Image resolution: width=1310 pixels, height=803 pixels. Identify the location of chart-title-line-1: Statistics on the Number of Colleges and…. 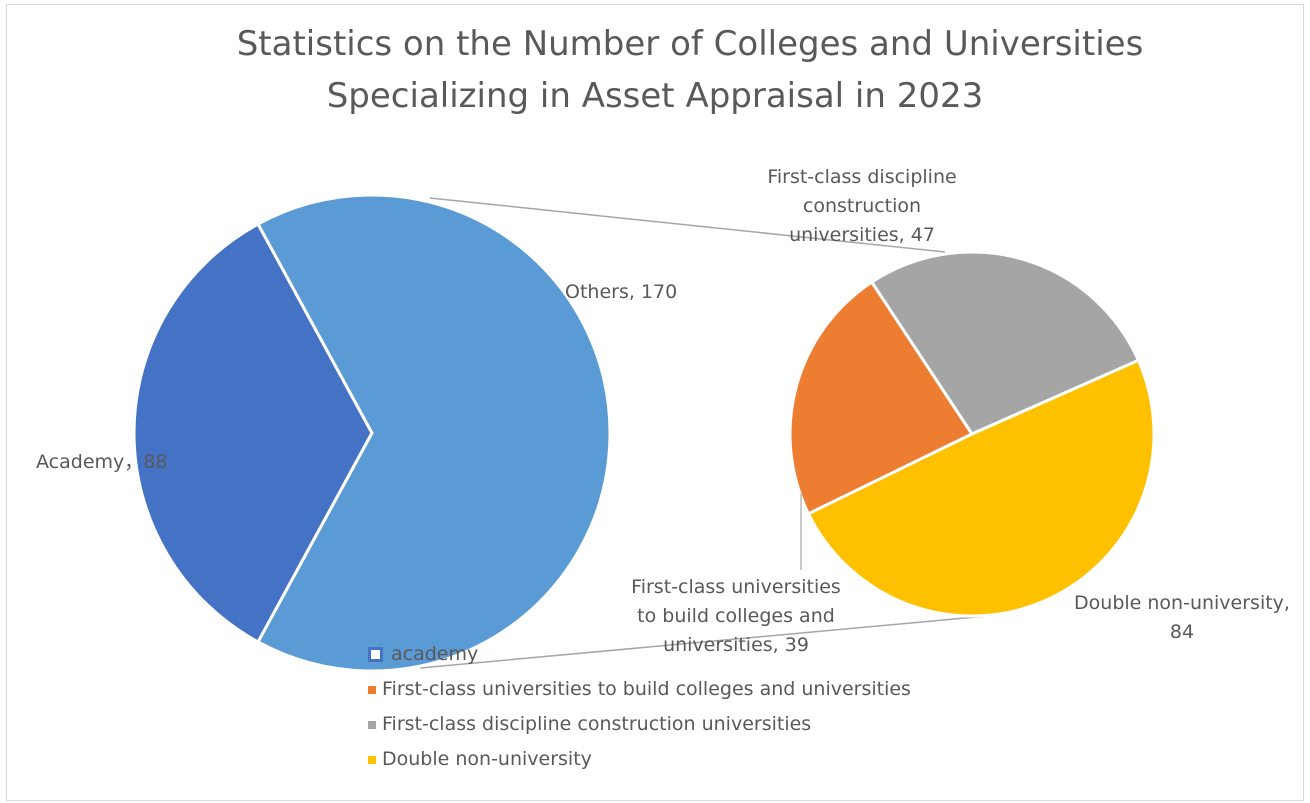
(690, 44).